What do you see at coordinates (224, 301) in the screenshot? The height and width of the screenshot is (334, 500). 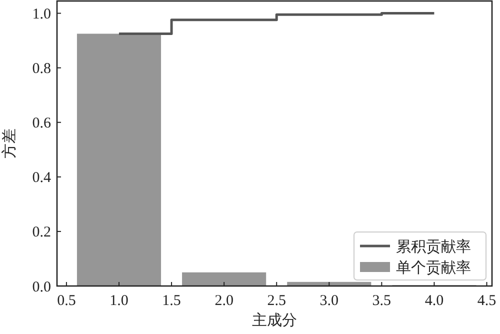 I see `x-tick-label: 2.0` at bounding box center [224, 301].